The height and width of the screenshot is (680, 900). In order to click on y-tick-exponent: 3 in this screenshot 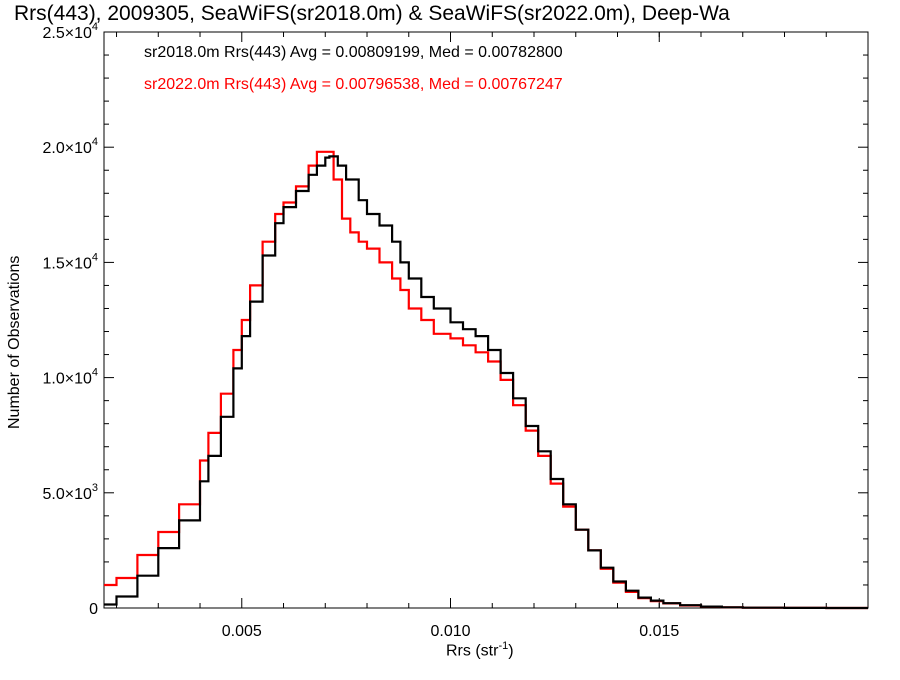, I will do `click(95, 488)`.